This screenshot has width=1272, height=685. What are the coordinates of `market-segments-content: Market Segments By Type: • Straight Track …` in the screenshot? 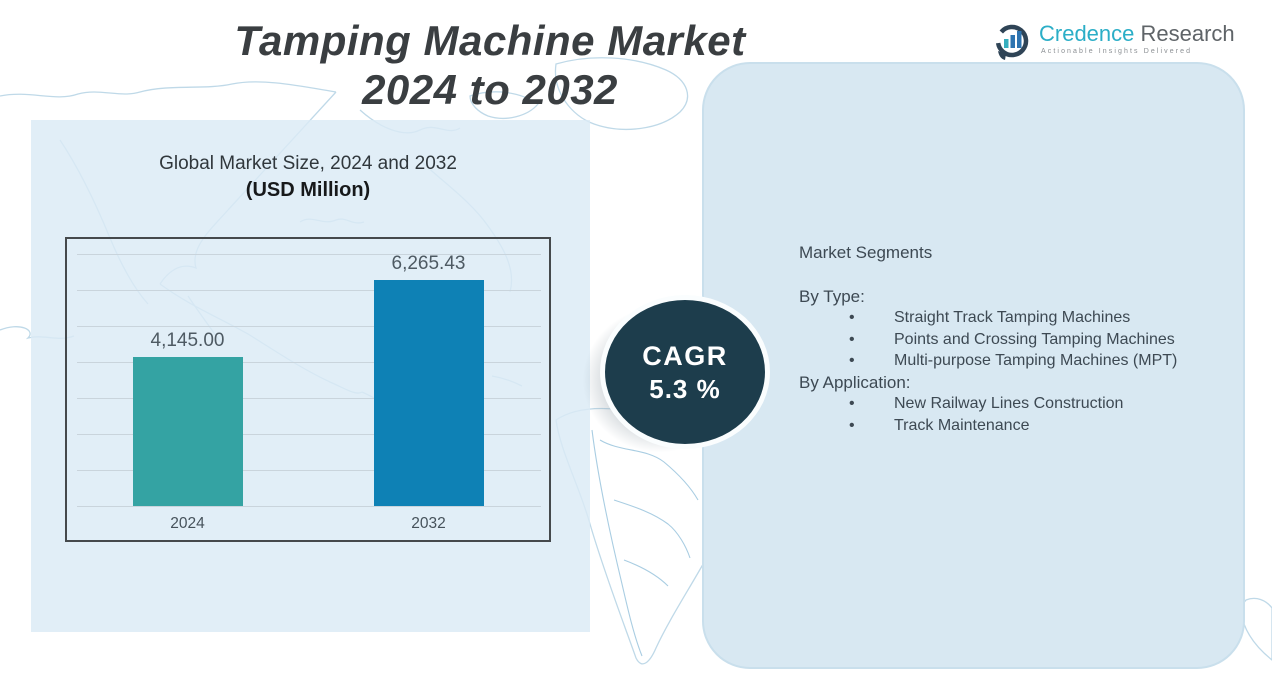 It's located at (989, 339).